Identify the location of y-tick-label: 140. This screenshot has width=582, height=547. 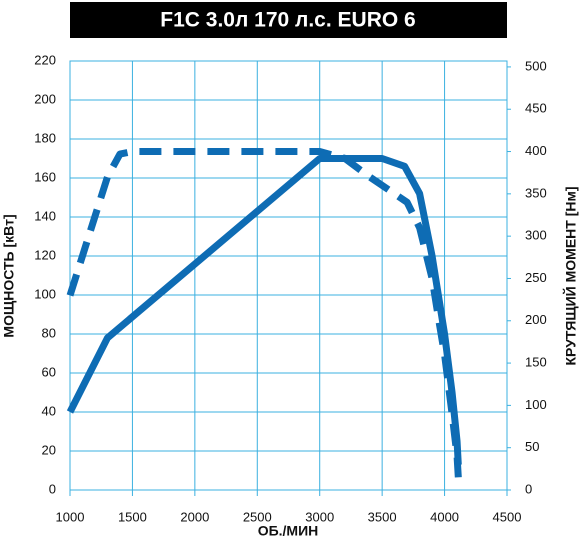
(45, 215).